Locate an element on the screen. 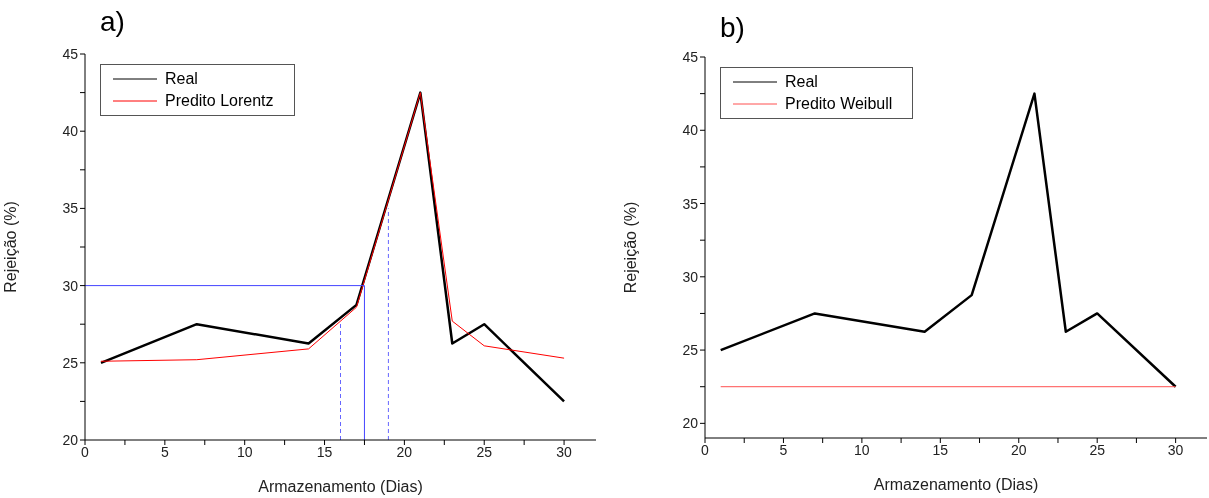  legend-label: Predito Weibull is located at coordinates (839, 104).